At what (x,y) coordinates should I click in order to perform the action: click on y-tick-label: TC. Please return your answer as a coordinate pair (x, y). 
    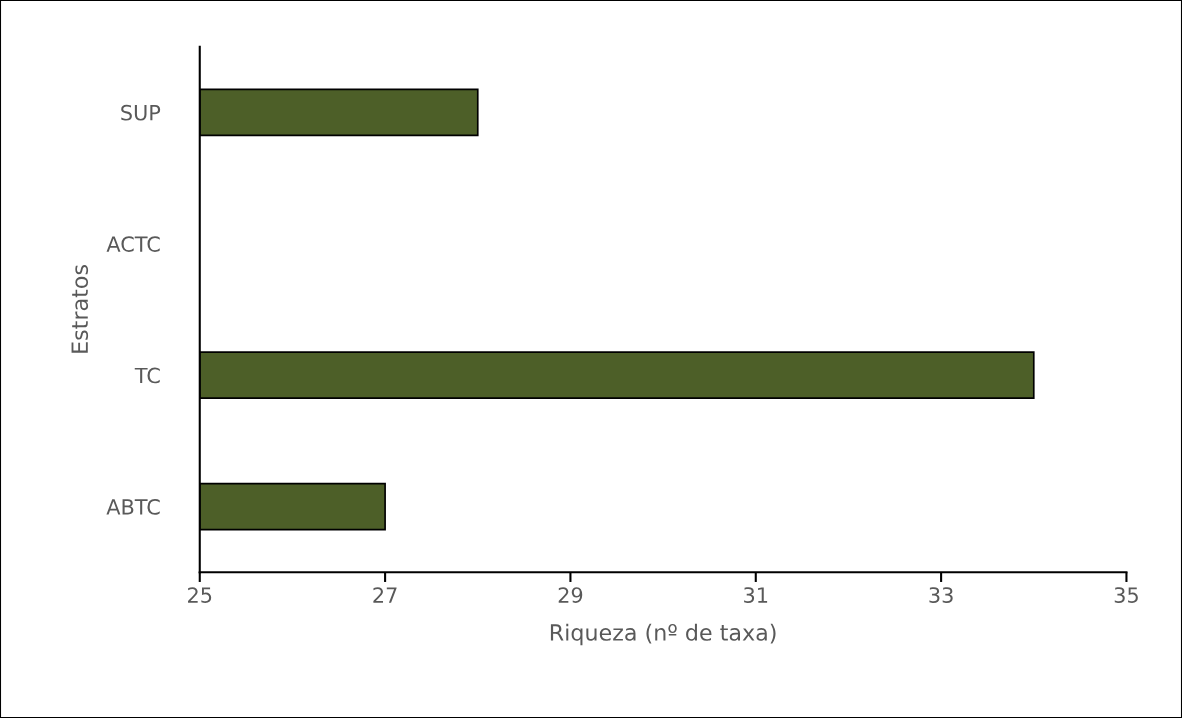
    Looking at the image, I should click on (147, 375).